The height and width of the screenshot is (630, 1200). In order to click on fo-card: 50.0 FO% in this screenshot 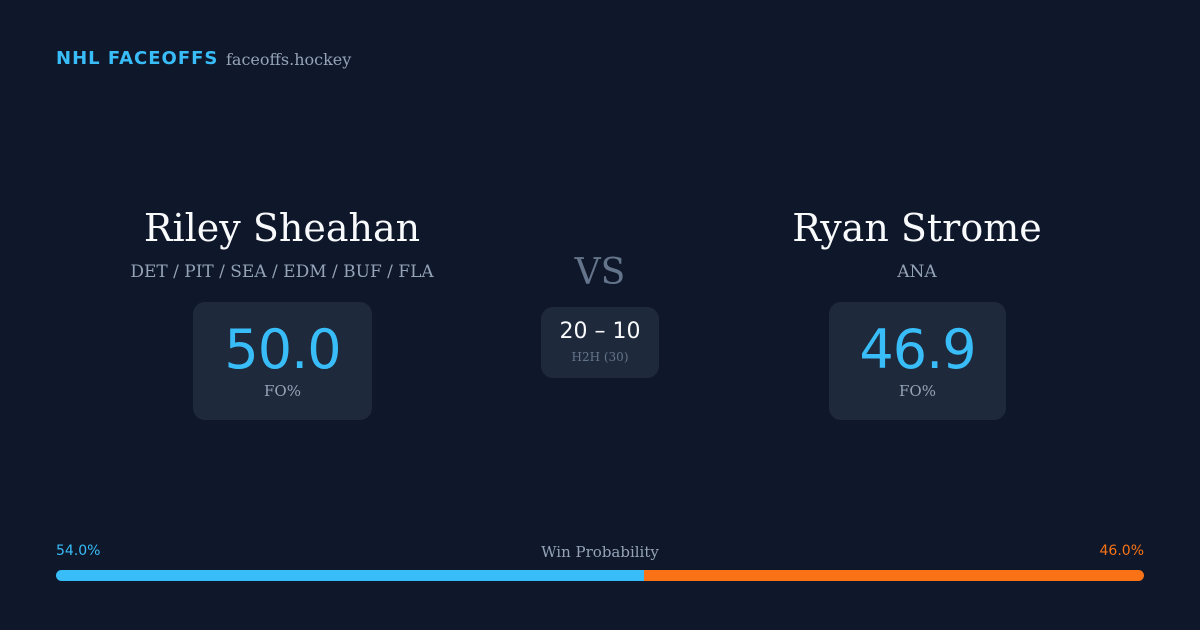, I will do `click(282, 361)`.